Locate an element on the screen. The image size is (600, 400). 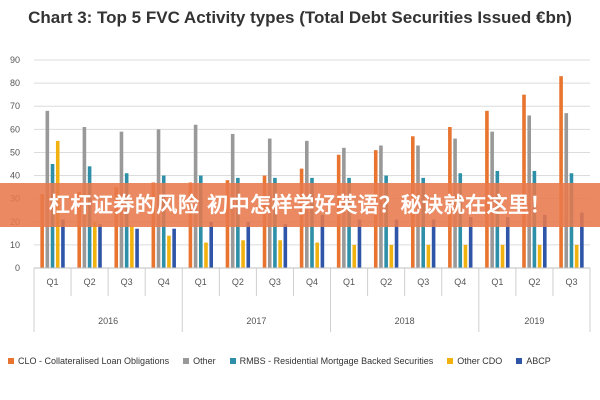
x-group-label: 2018 is located at coordinates (405, 321).